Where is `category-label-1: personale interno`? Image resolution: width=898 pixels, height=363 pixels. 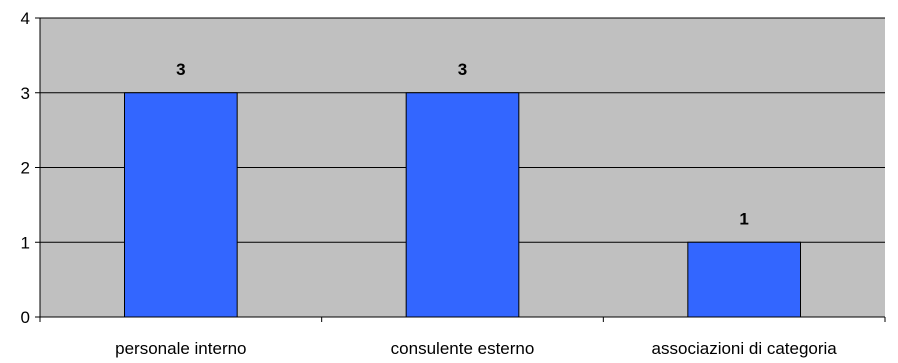 category-label-1: personale interno is located at coordinates (180, 348).